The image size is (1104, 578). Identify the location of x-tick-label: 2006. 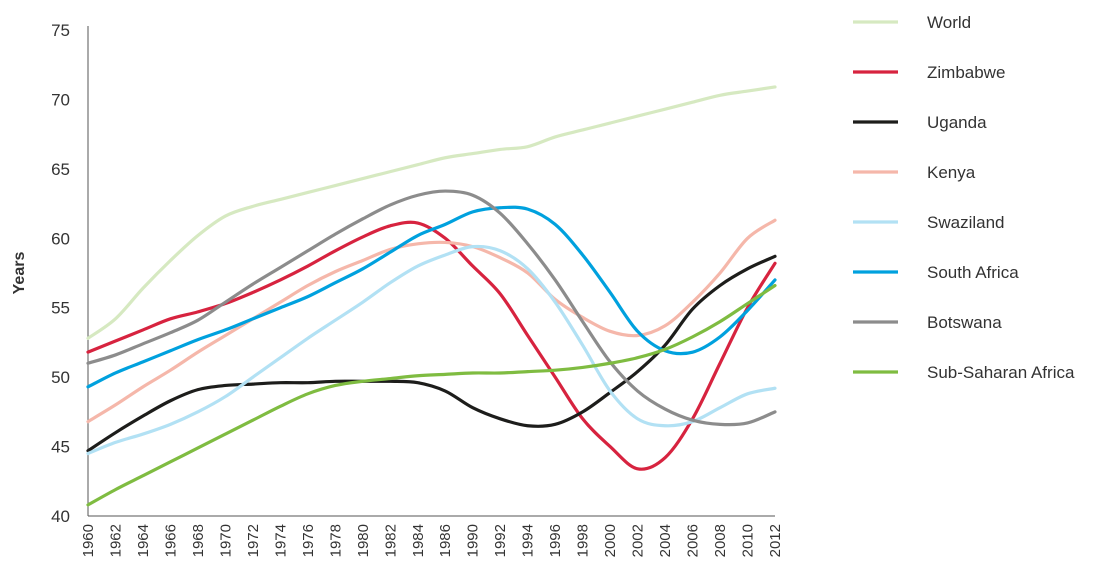
(693, 540).